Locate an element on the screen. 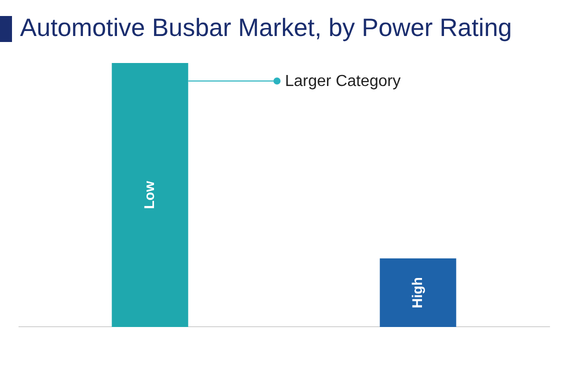  x-tick-label: Low is located at coordinates (148, 194).